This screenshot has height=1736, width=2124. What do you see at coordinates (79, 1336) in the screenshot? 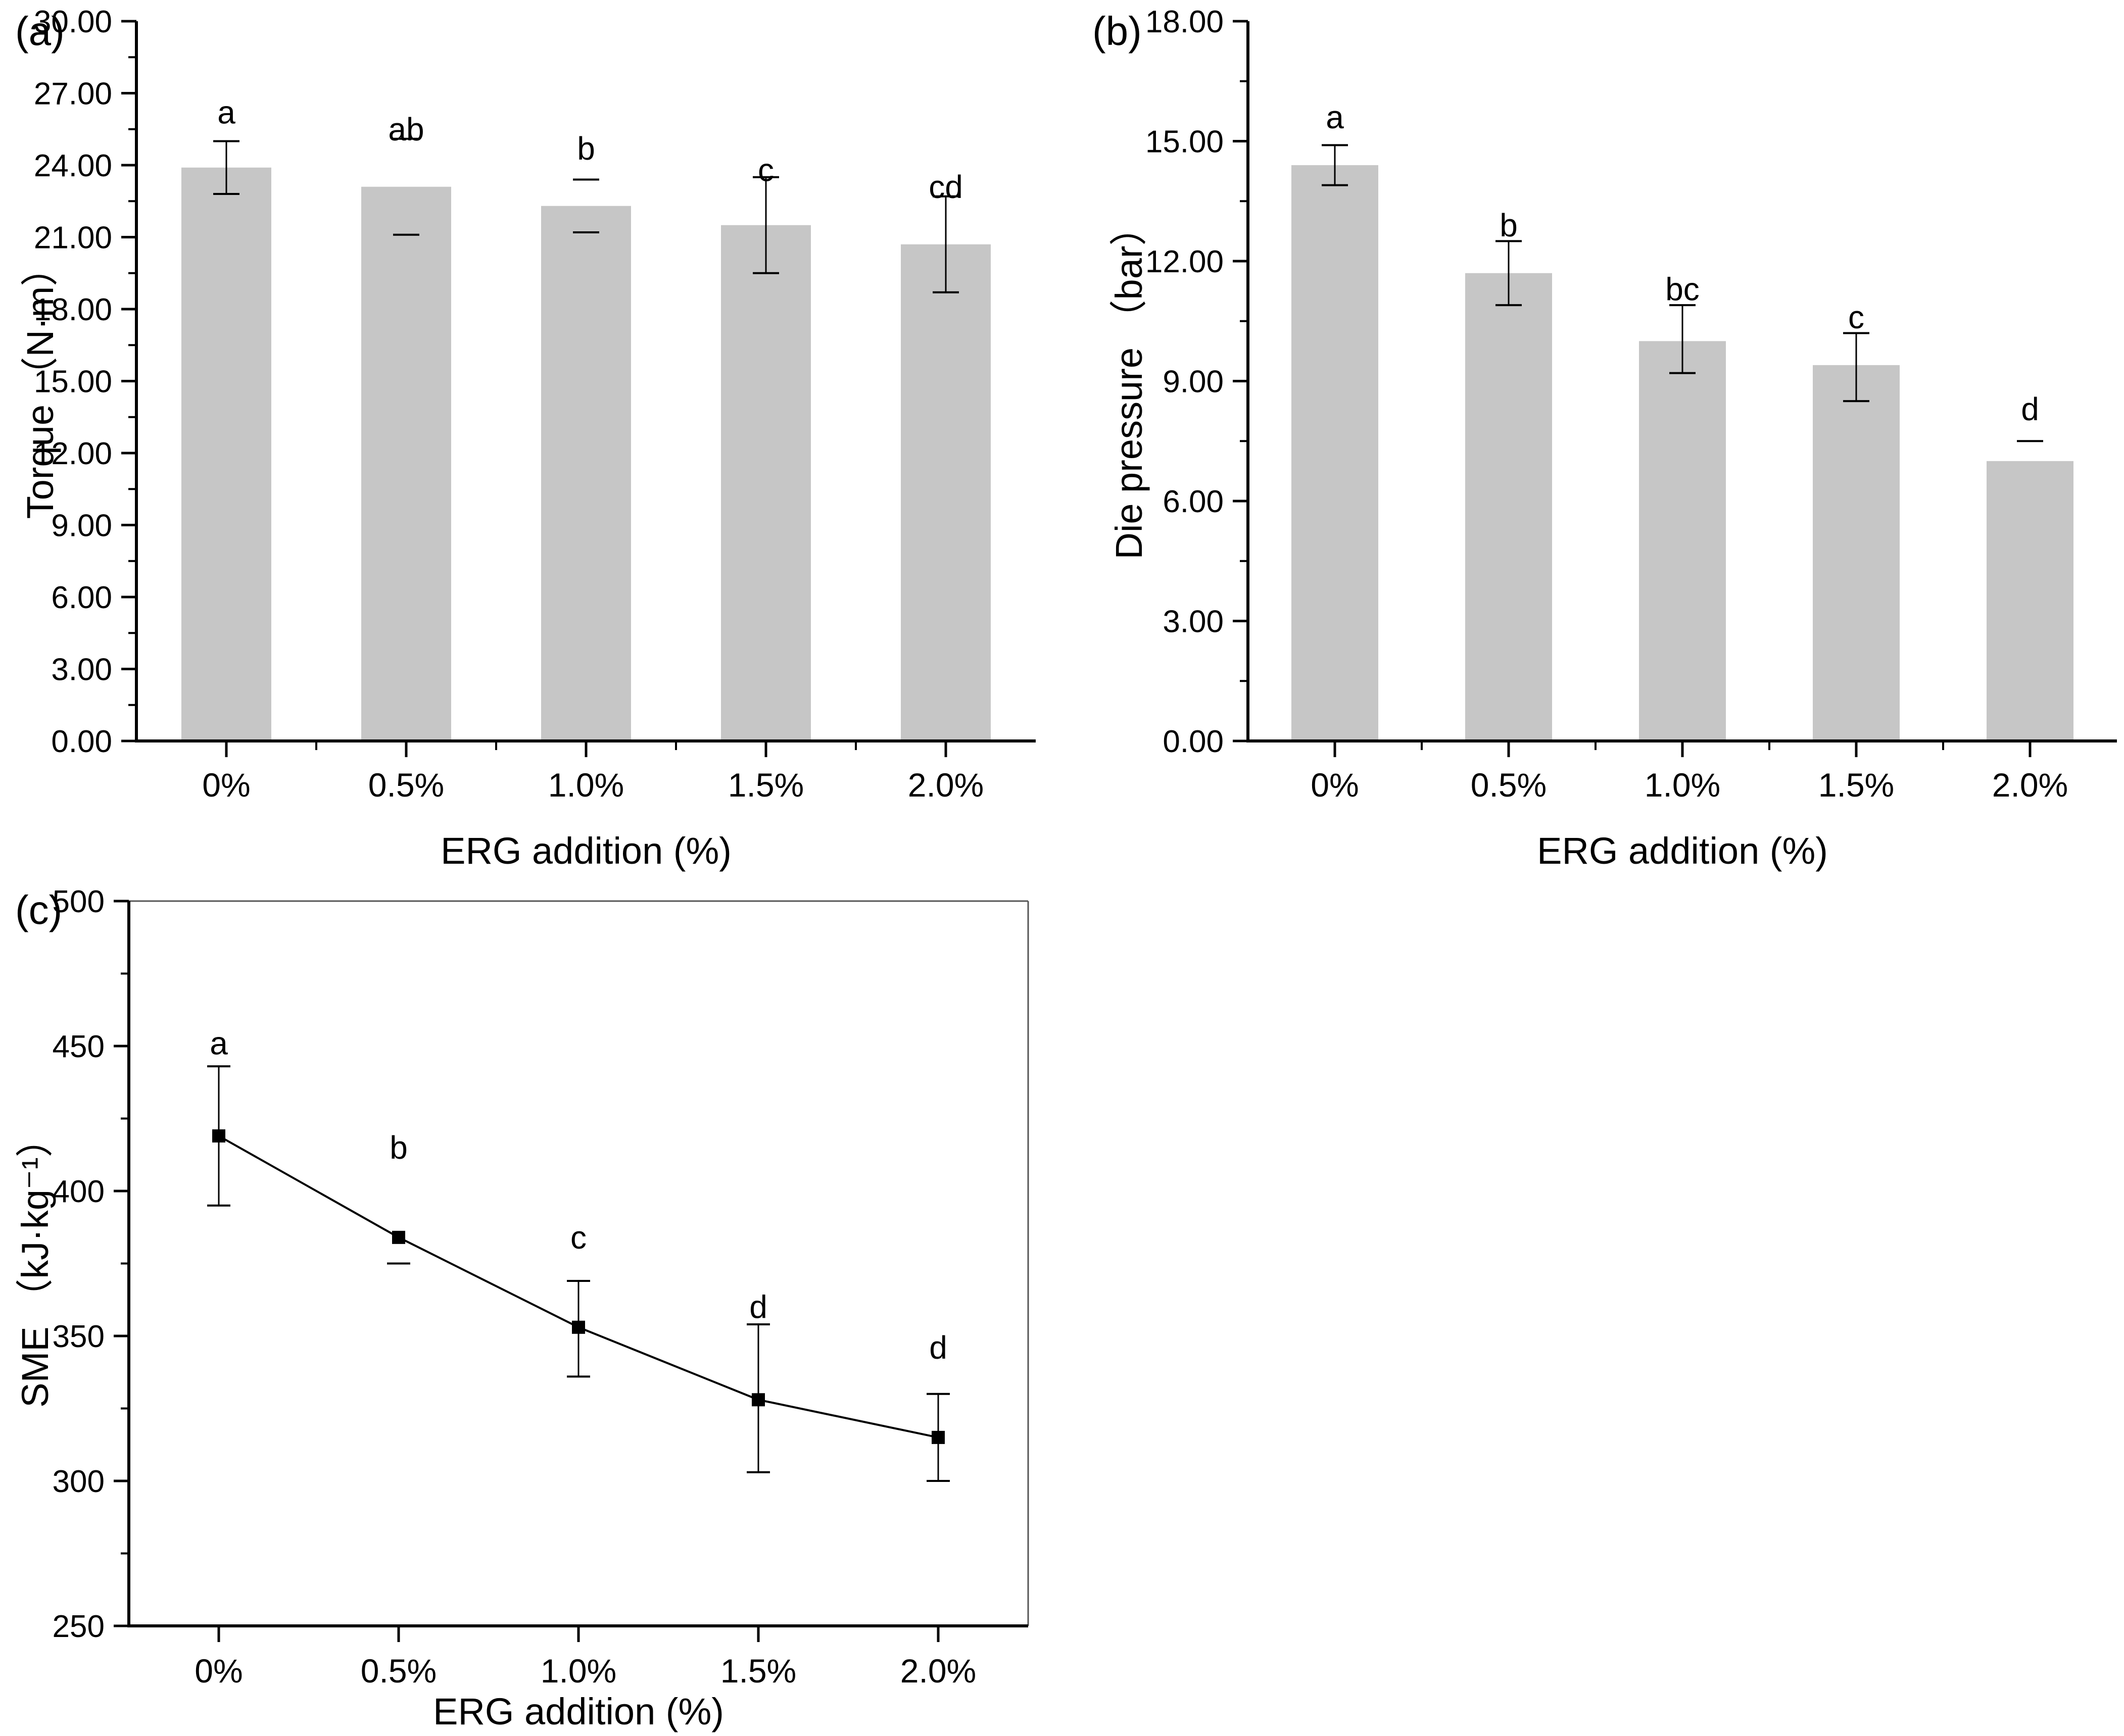
I see `y-tick-label: 350` at bounding box center [79, 1336].